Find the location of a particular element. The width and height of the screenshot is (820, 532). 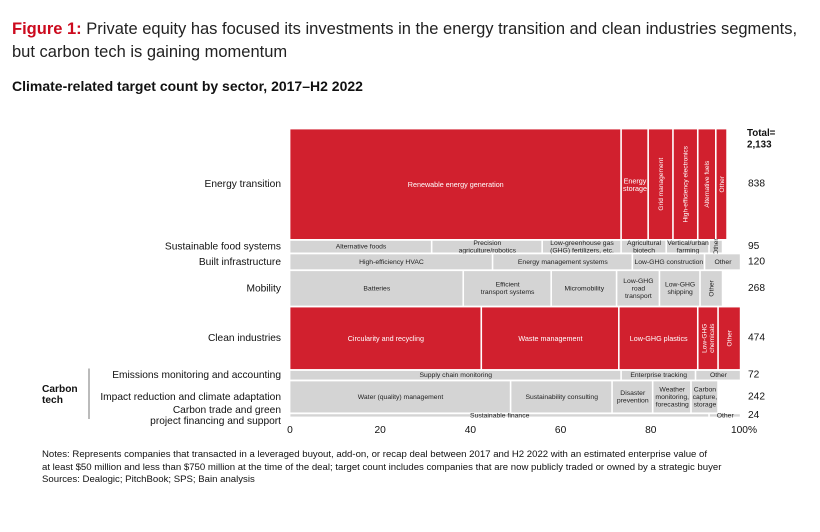

figure-label: Figure 1: is located at coordinates (47, 29).